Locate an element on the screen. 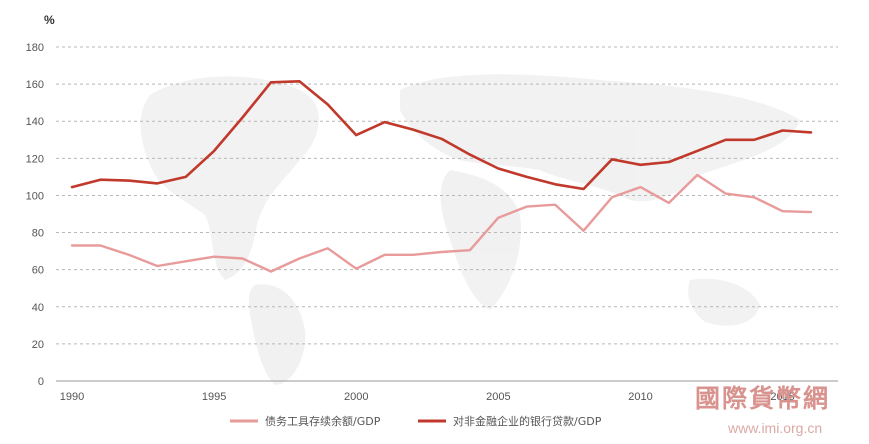 This screenshot has width=869, height=444. y-tick-label: 100 is located at coordinates (35, 196).